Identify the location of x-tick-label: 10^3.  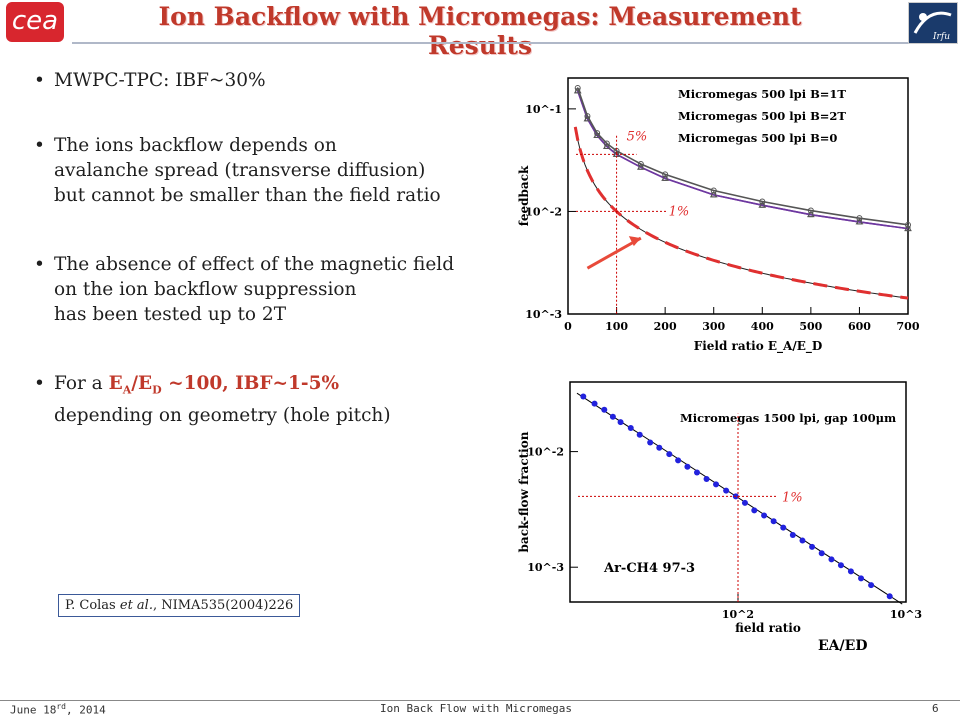
(906, 614).